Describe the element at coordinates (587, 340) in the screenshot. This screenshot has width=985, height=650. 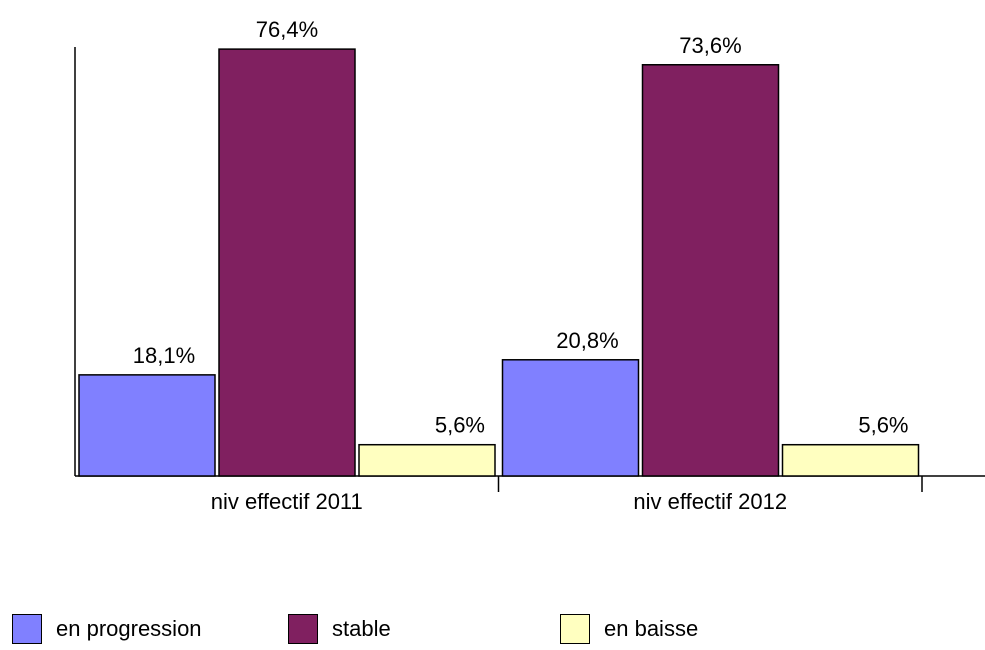
I see `data-label-en-progression-2: 20,8%` at that location.